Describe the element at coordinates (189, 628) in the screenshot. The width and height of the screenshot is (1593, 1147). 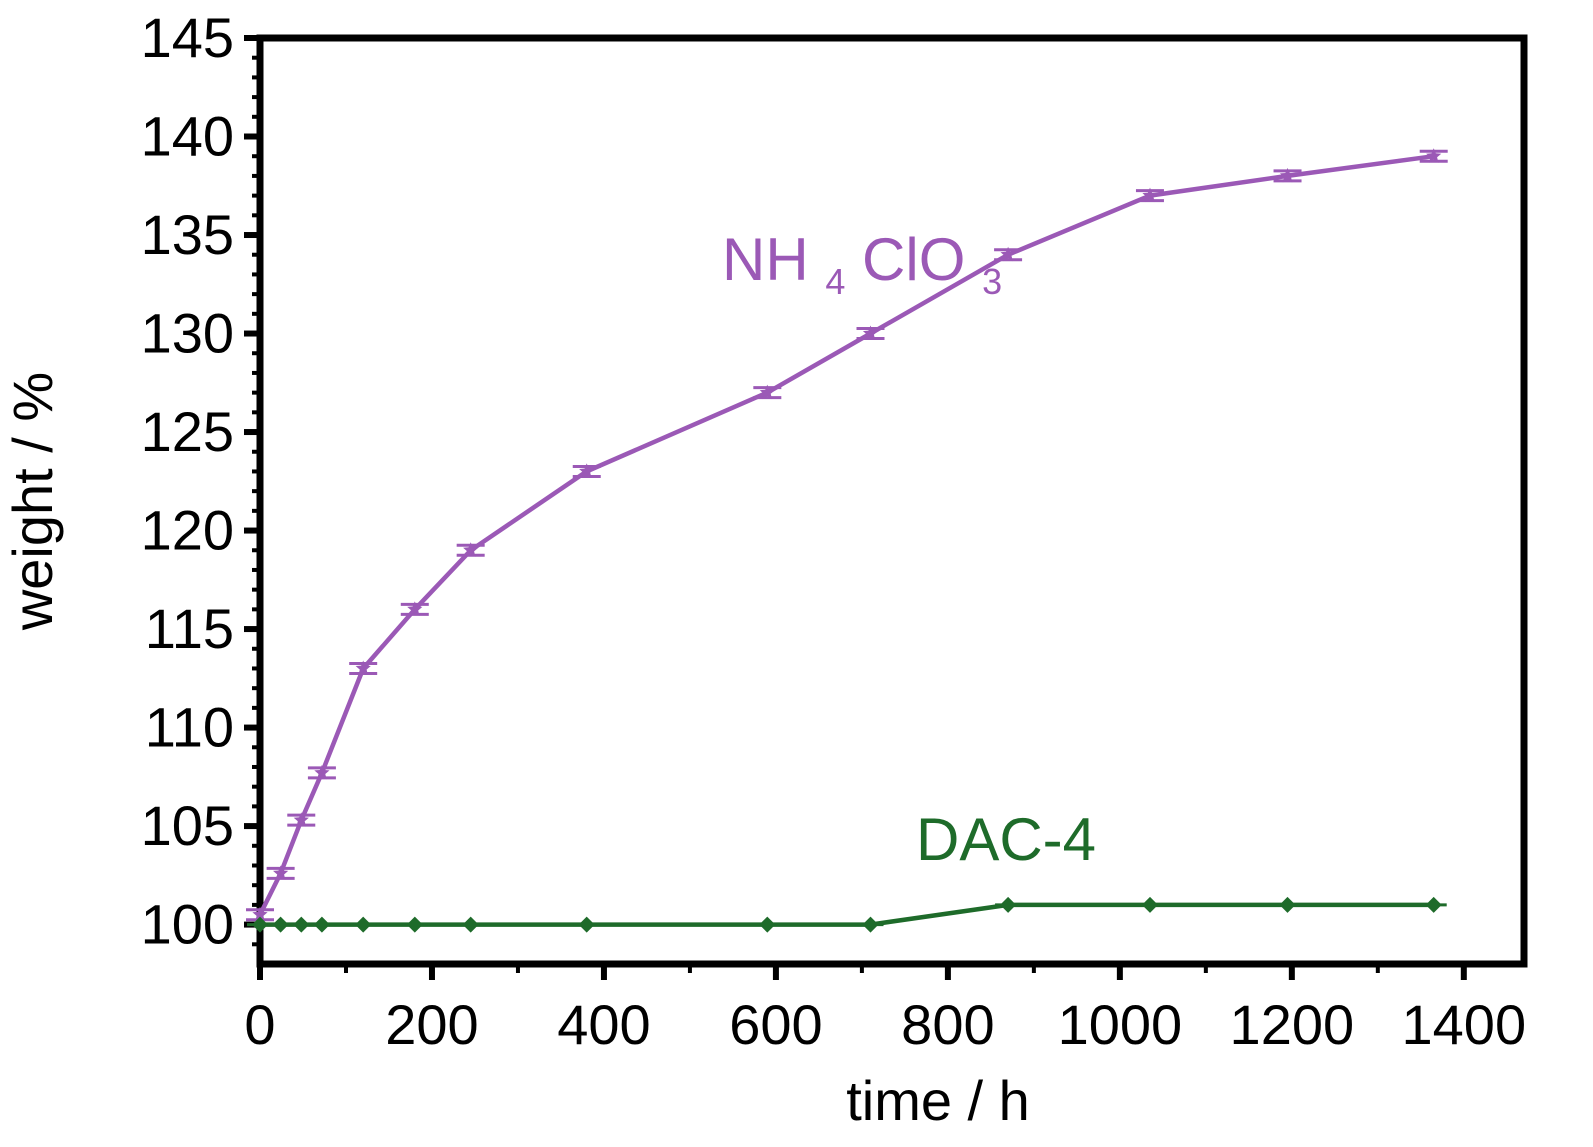
I see `y-tick-label: 115` at that location.